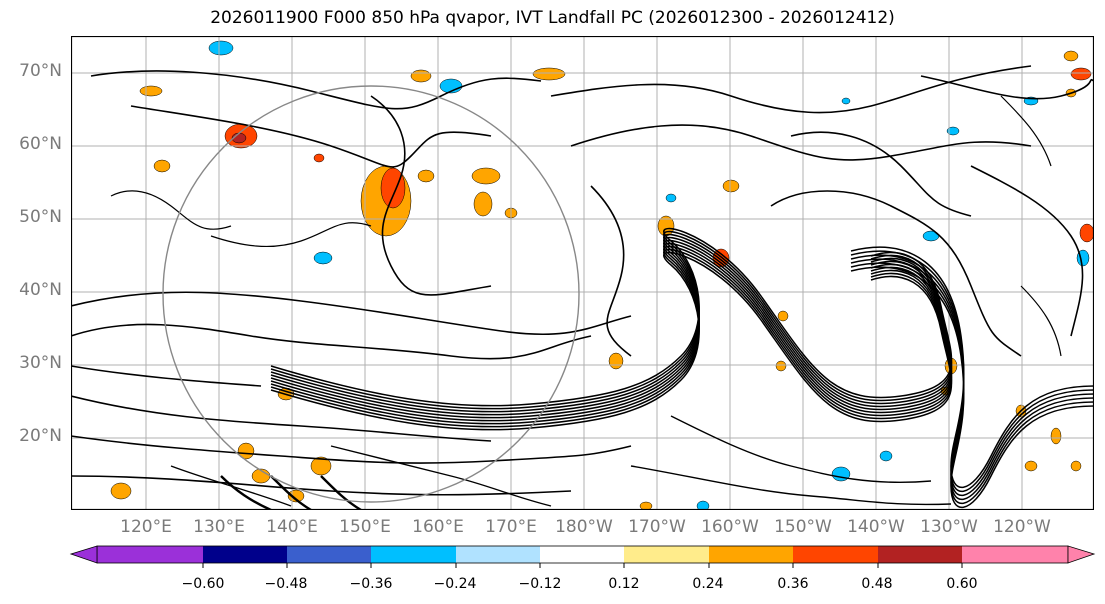  Describe the element at coordinates (438, 527) in the screenshot. I see `lon-label-160e: 160°E` at that location.